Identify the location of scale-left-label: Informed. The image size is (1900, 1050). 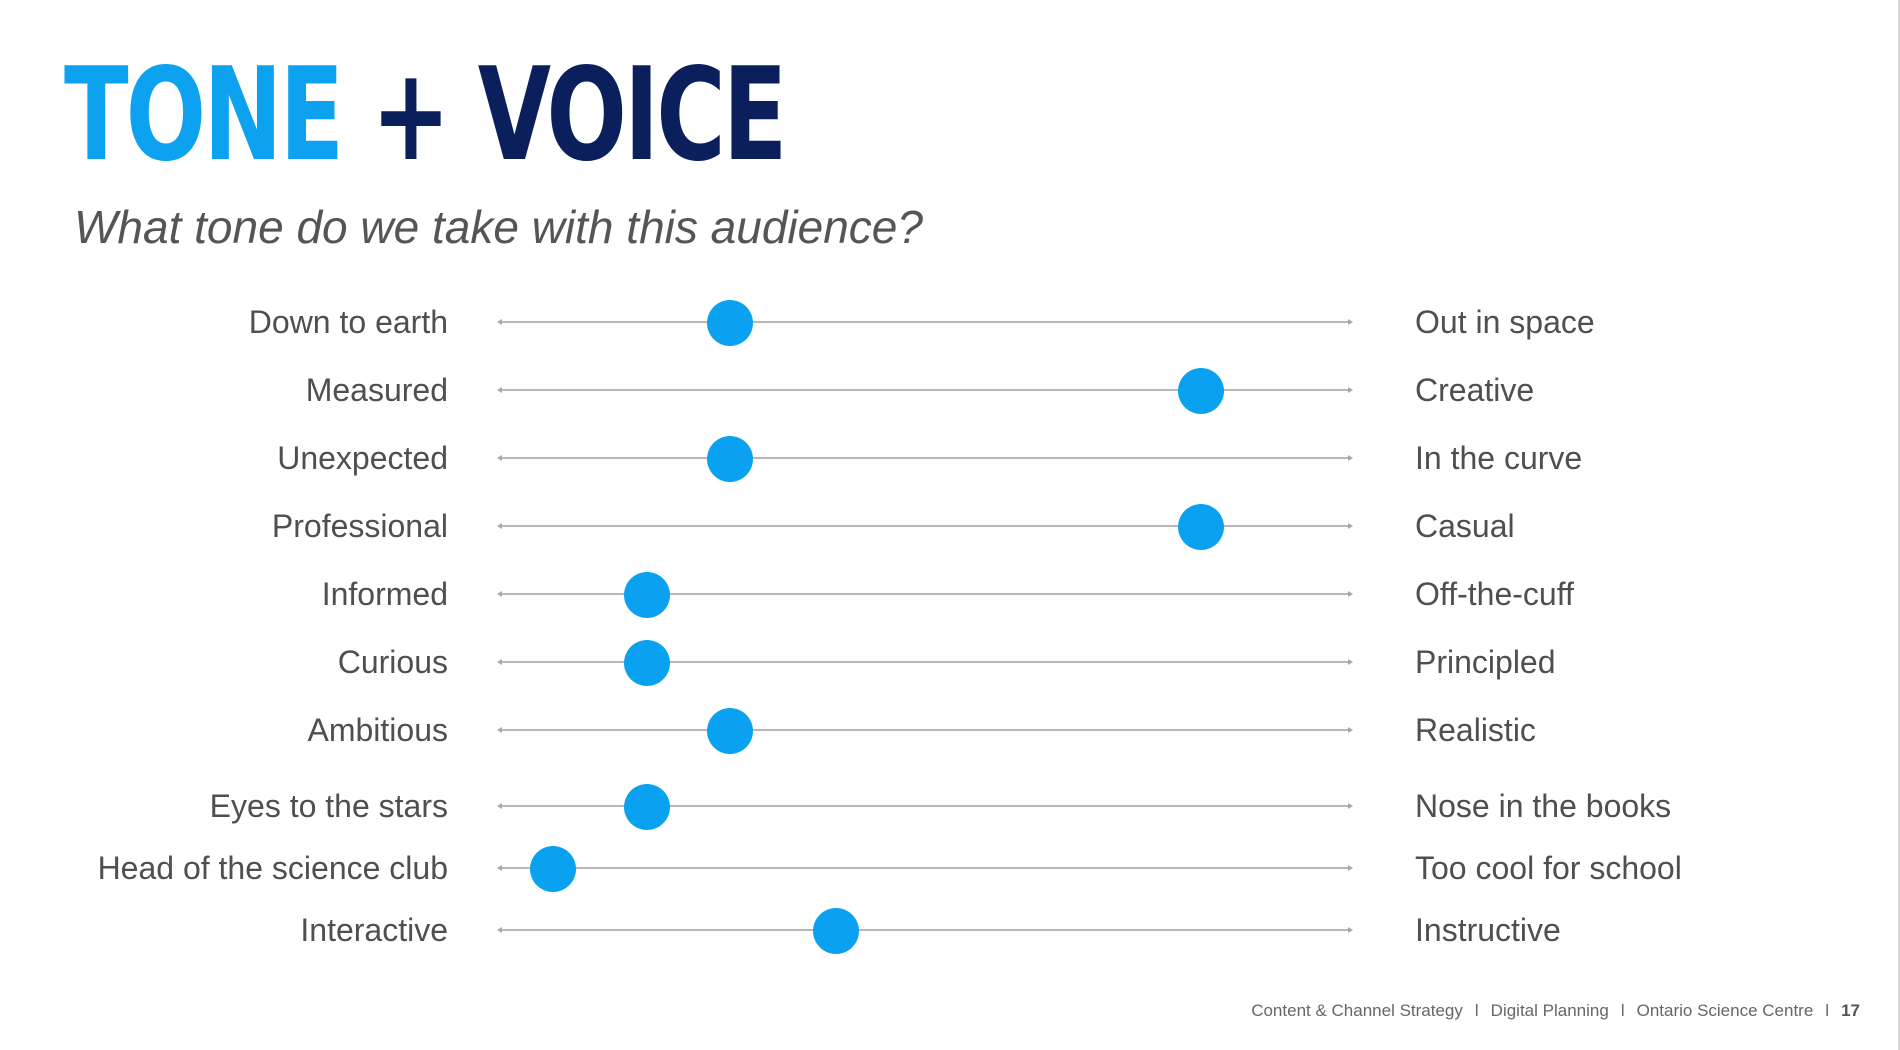
(384, 594).